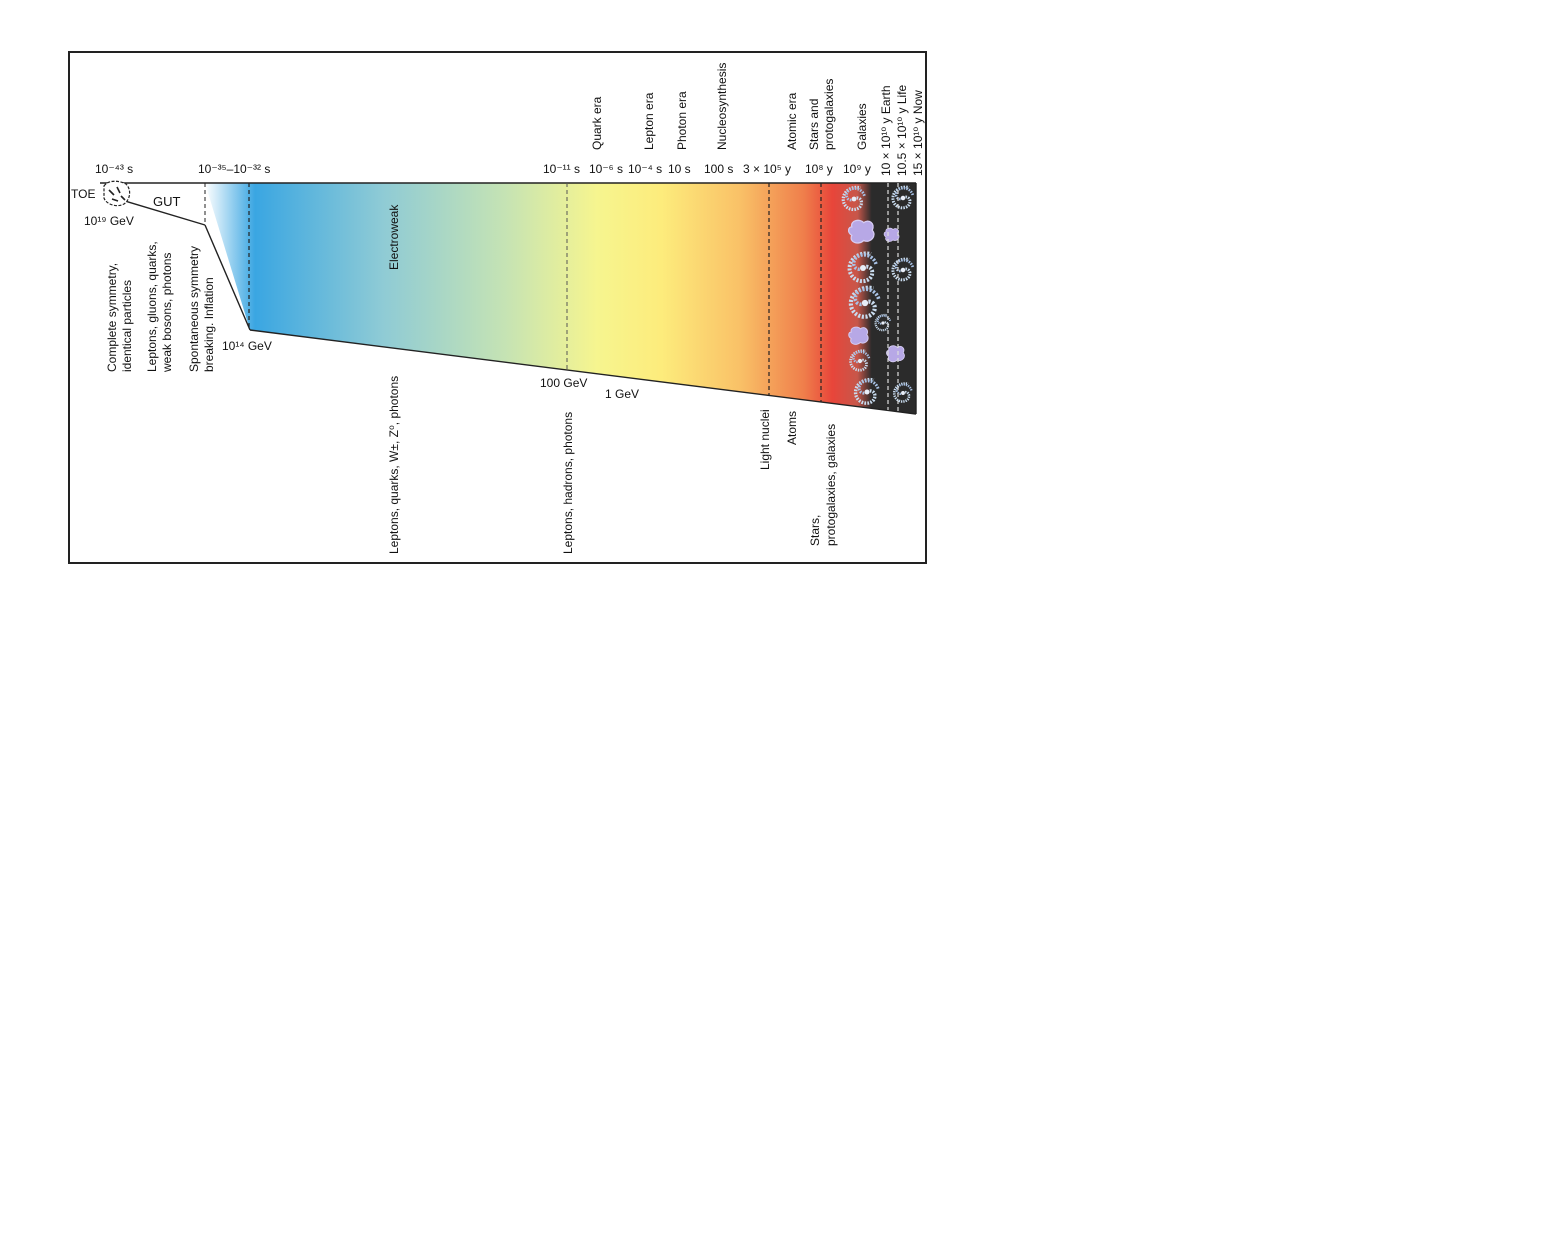 The width and height of the screenshot is (1546, 1258). What do you see at coordinates (606, 169) in the screenshot?
I see `time-label-quark: 10⁻⁶ s` at bounding box center [606, 169].